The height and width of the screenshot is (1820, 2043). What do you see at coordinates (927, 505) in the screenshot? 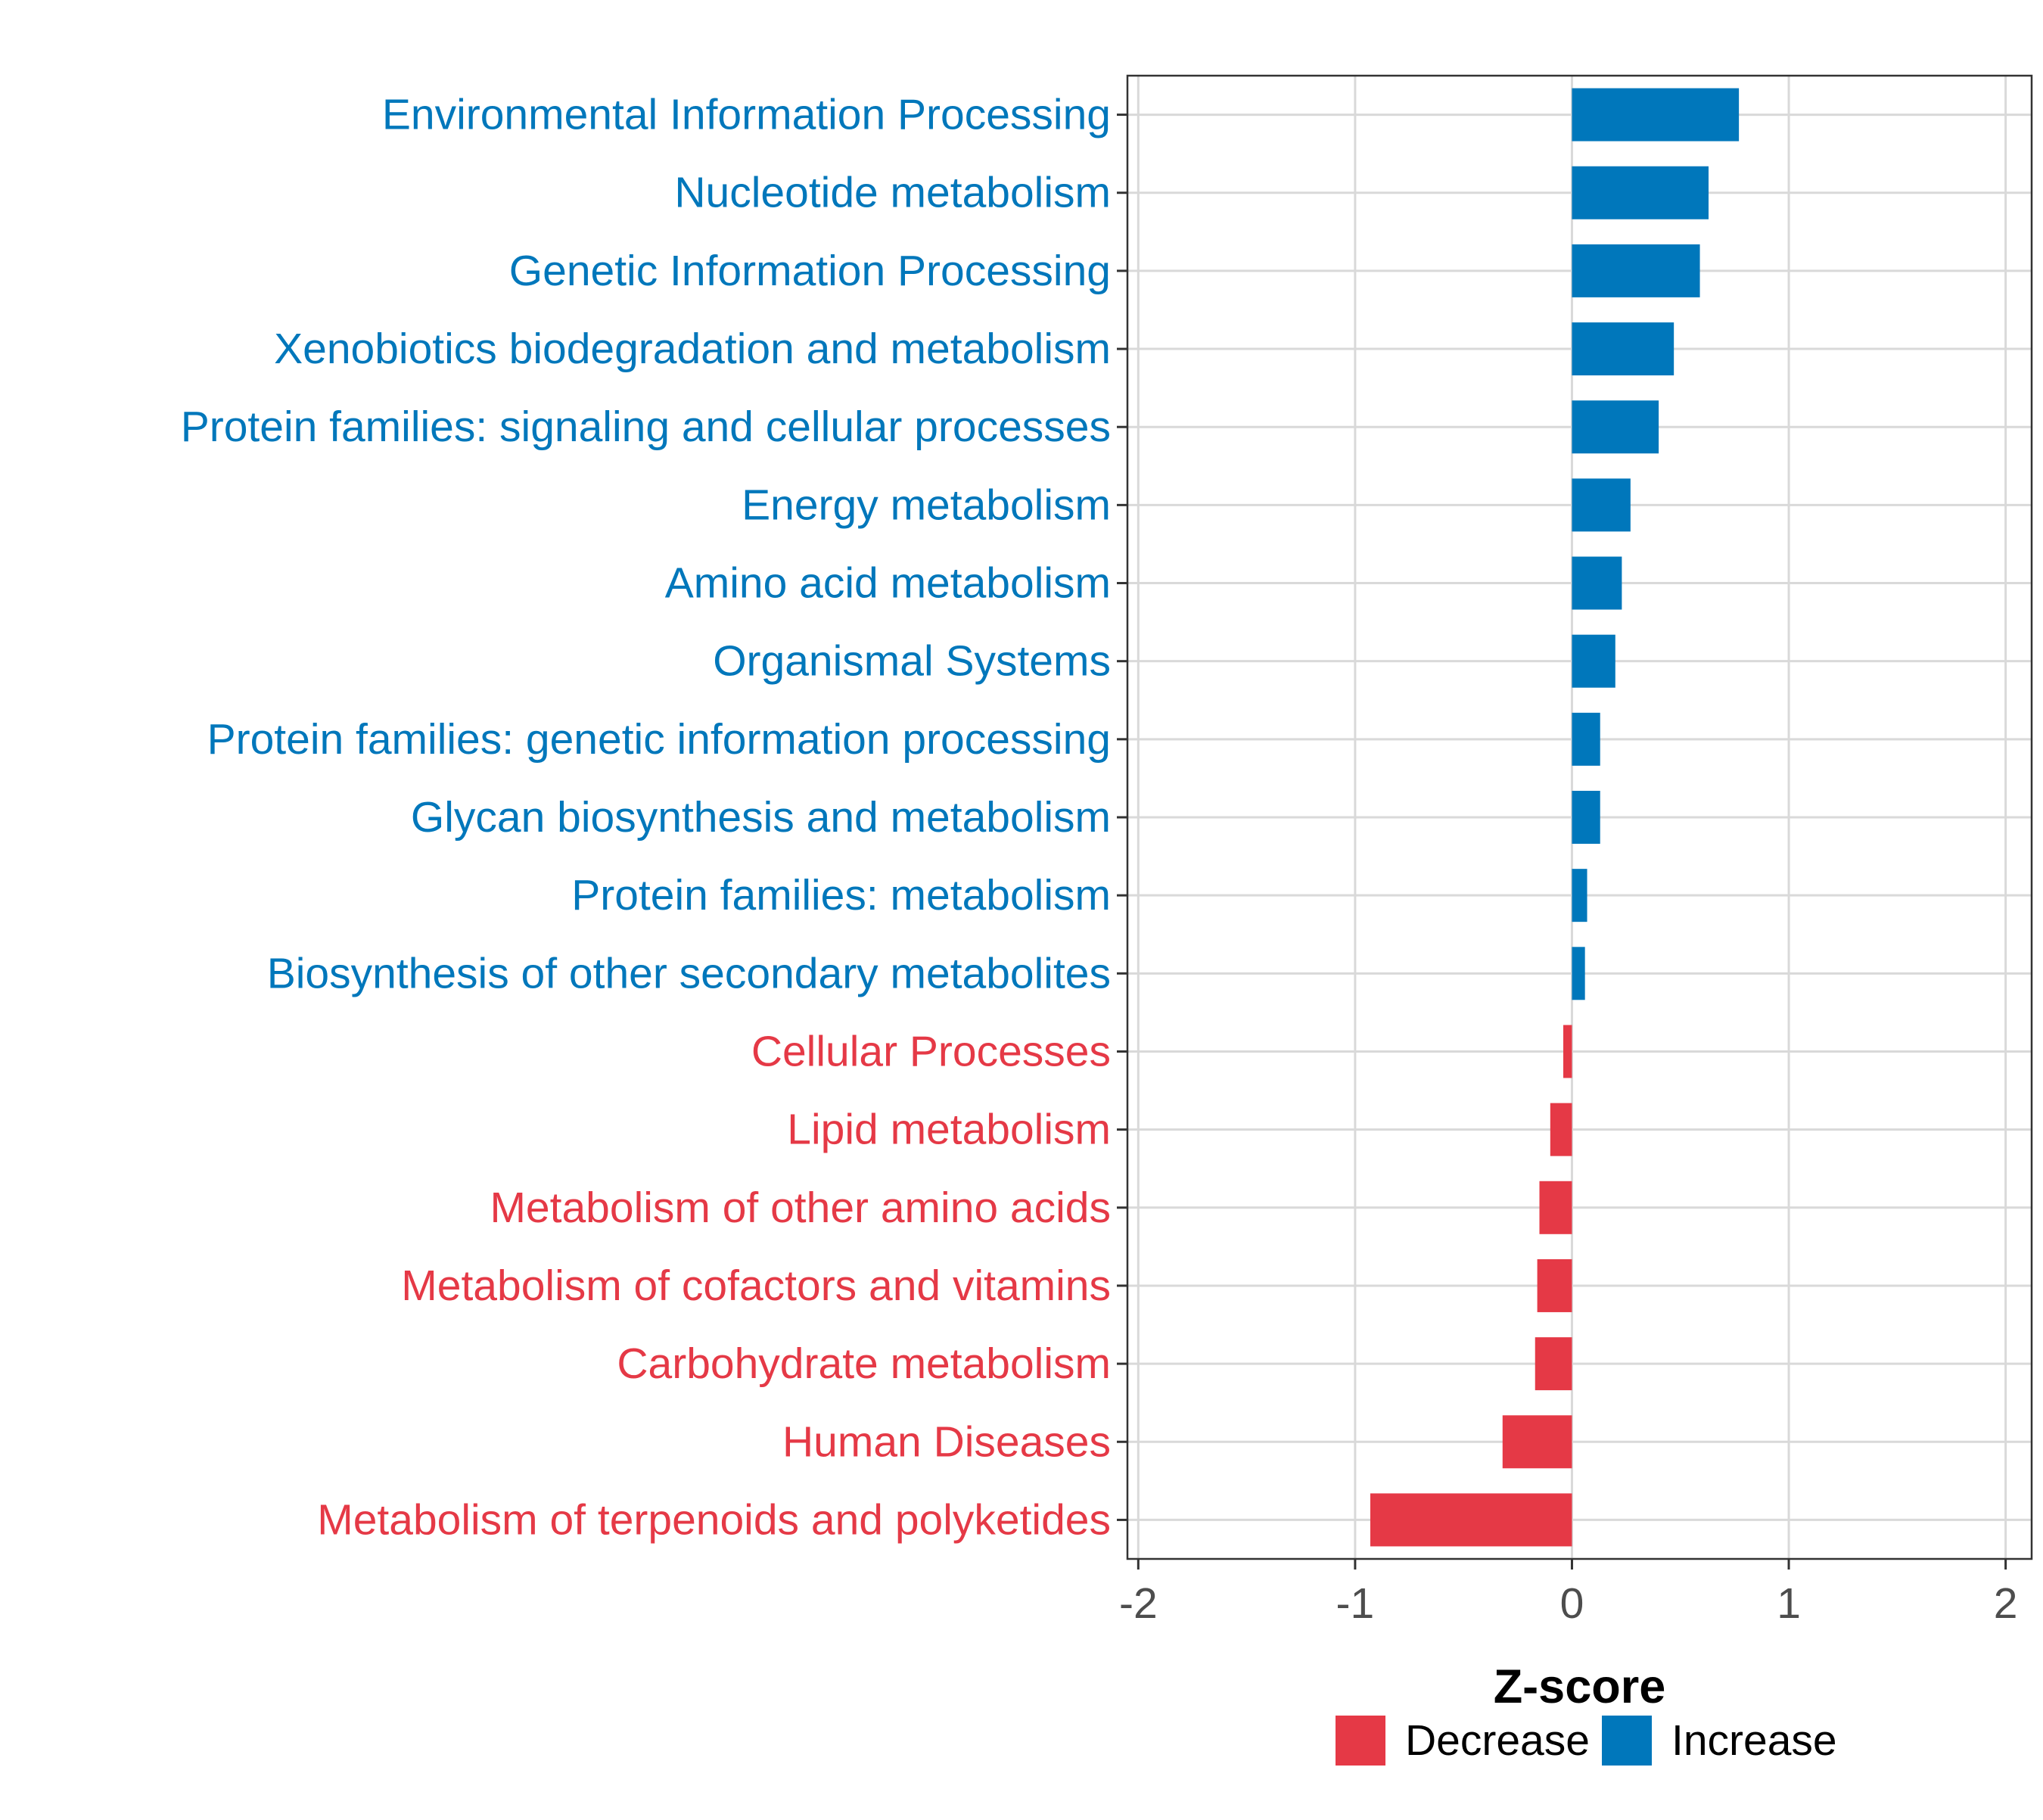
I see `category-label: Energy metabolism` at bounding box center [927, 505].